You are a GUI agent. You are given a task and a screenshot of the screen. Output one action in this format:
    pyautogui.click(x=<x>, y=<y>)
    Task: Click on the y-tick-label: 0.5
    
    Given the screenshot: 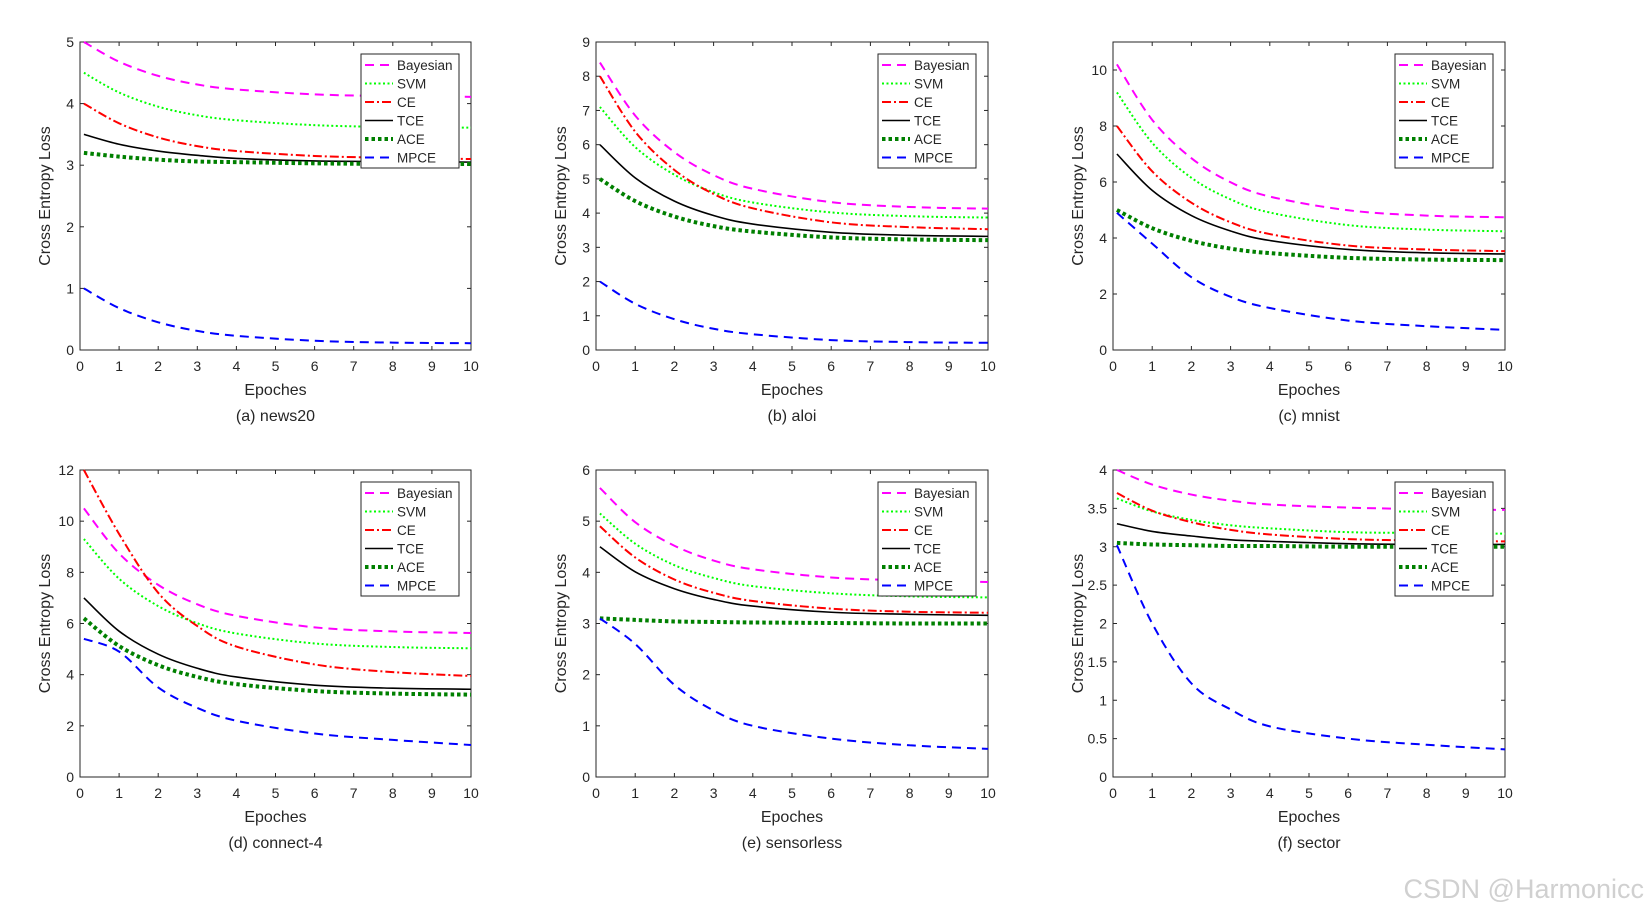 What is the action you would take?
    pyautogui.click(x=1098, y=739)
    